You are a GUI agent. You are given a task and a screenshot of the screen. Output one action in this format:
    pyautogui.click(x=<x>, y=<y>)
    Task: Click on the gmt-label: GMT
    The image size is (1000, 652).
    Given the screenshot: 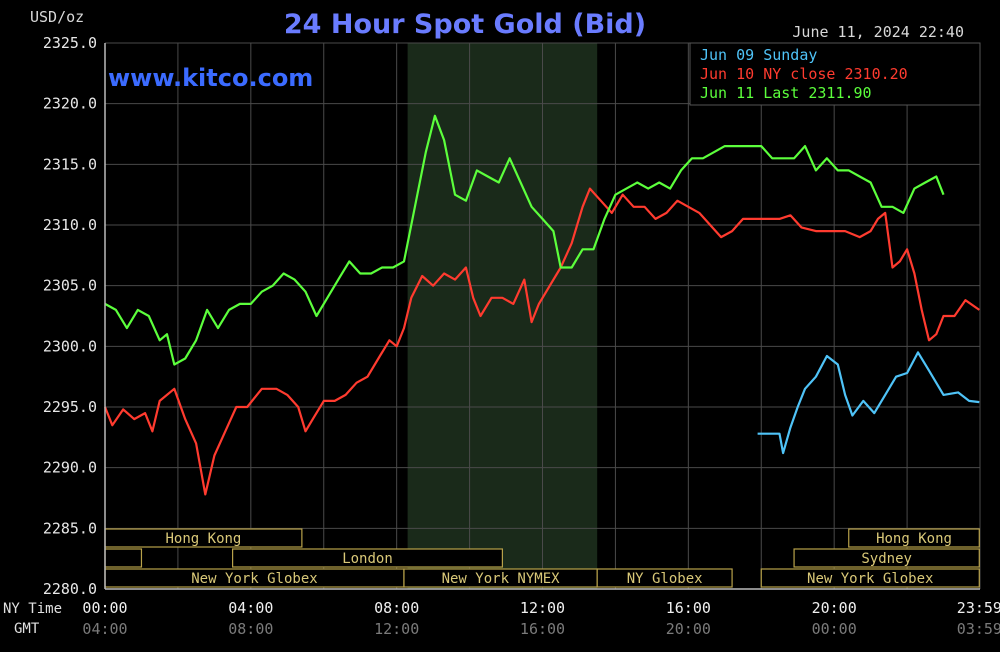 What is the action you would take?
    pyautogui.click(x=27, y=629)
    